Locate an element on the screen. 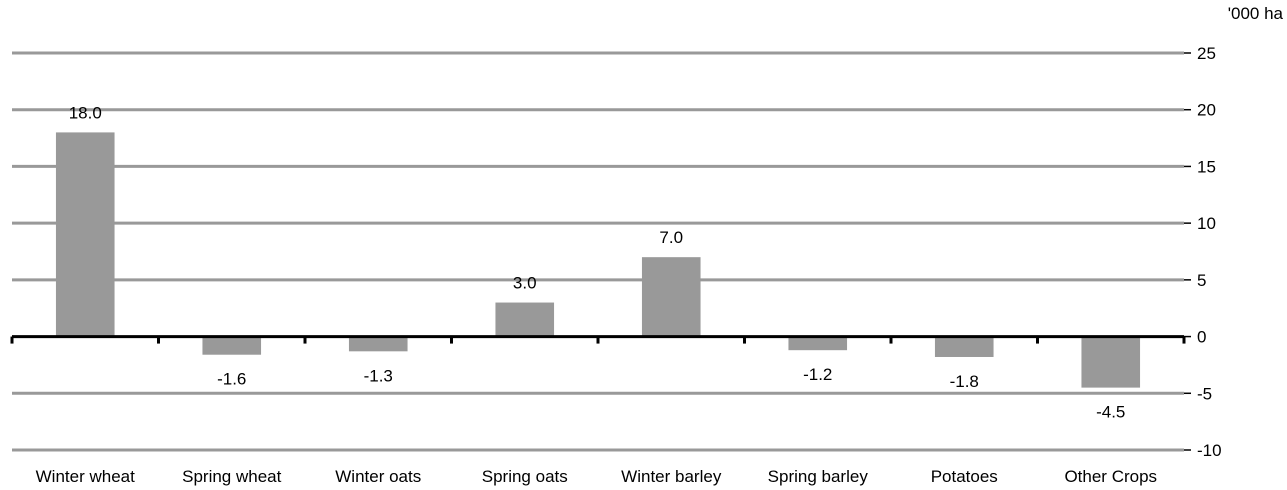 The height and width of the screenshot is (490, 1287). data-label: 18.0 is located at coordinates (85, 112).